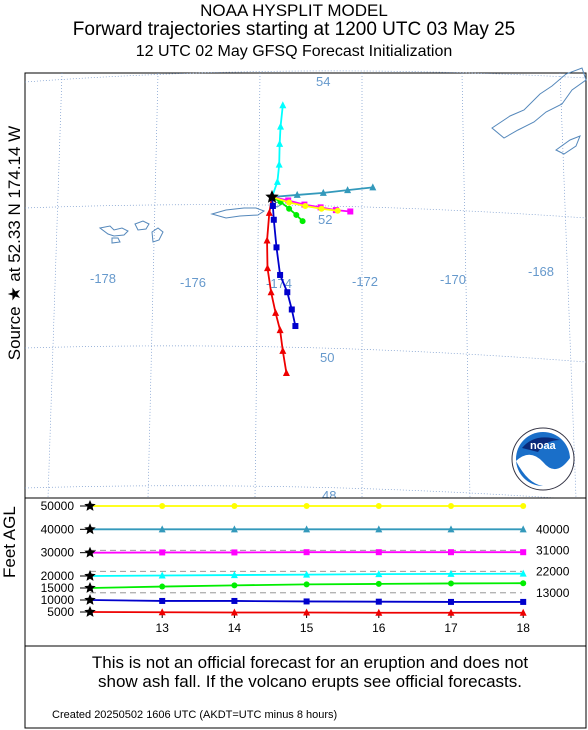 The width and height of the screenshot is (588, 730). I want to click on lat-label-50: 50, so click(327, 357).